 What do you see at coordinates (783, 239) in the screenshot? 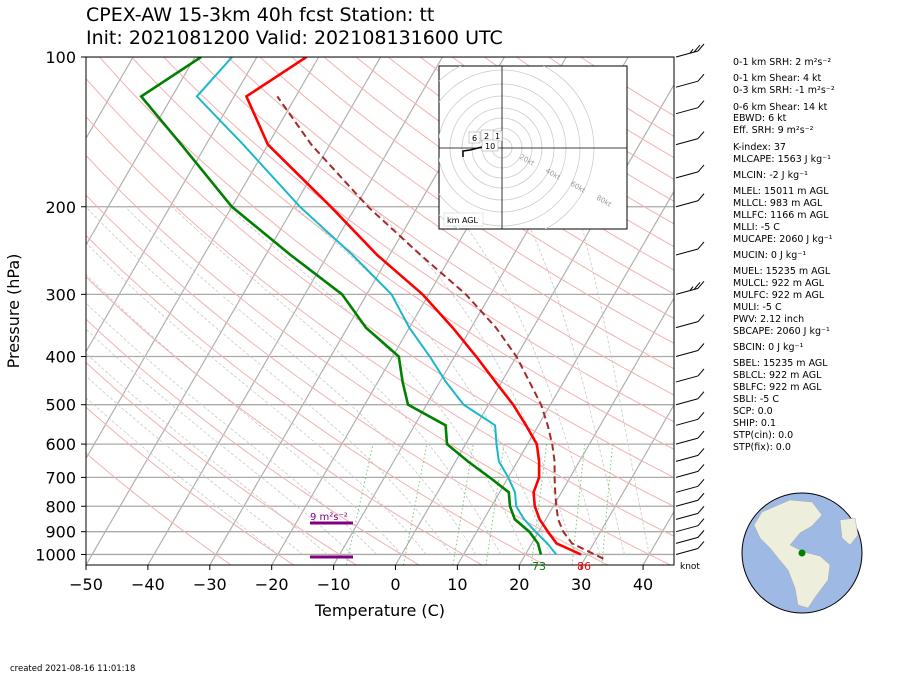
I see `index-line: MUCAPE: 2060 J kg⁻¹` at bounding box center [783, 239].